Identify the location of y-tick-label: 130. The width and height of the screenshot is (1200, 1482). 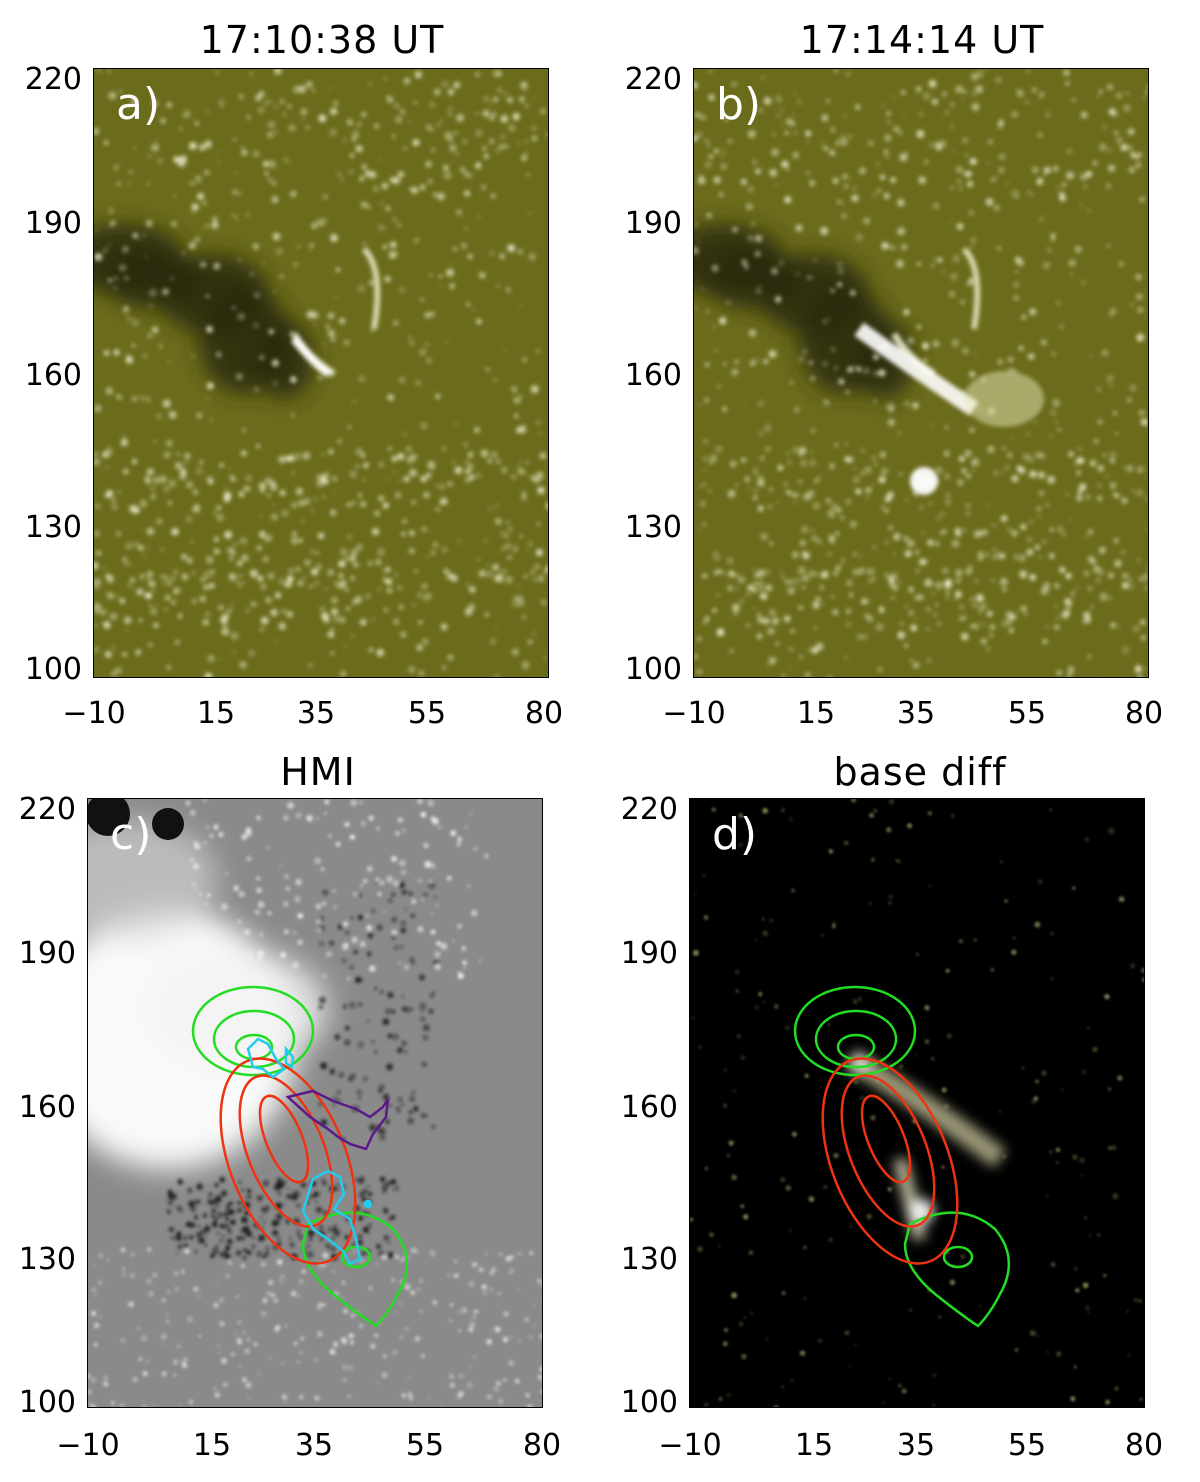
(653, 527).